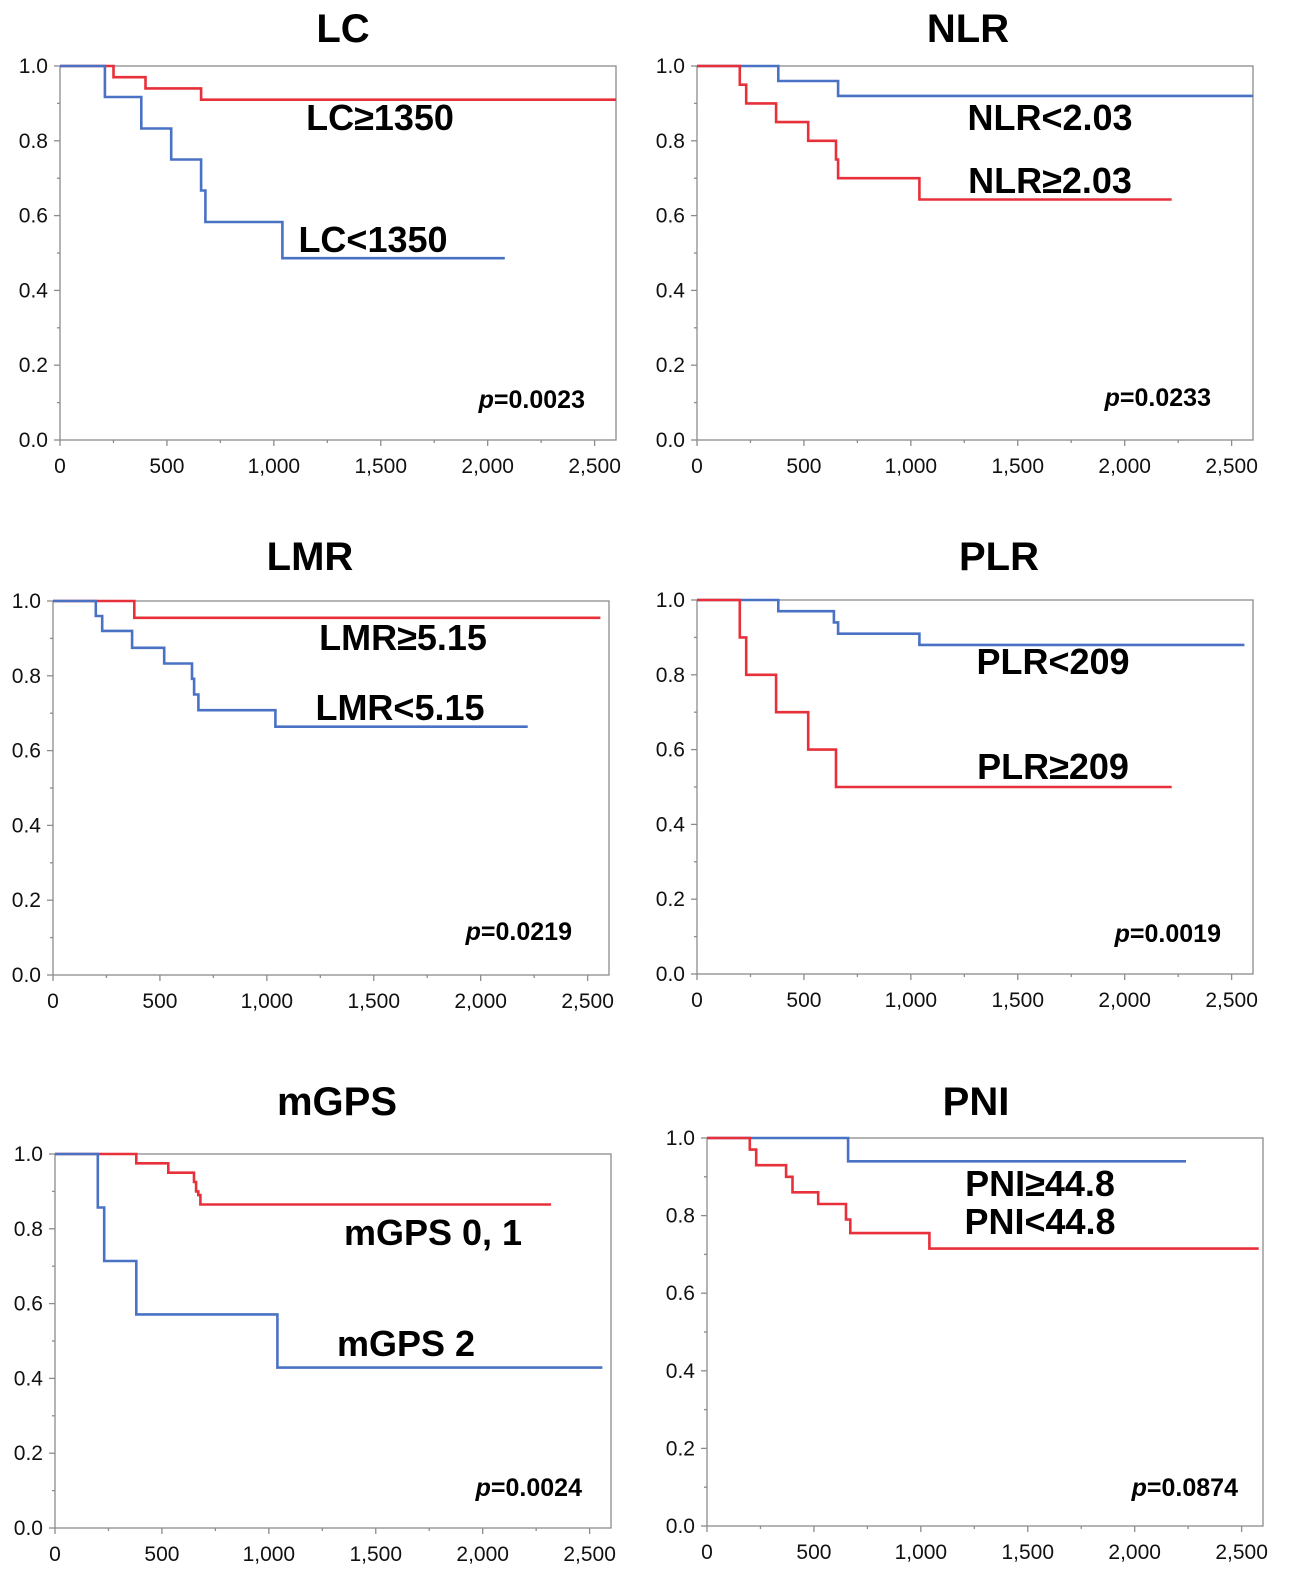 This screenshot has width=1296, height=1583. I want to click on series-label: NLR<2.03, so click(1049, 117).